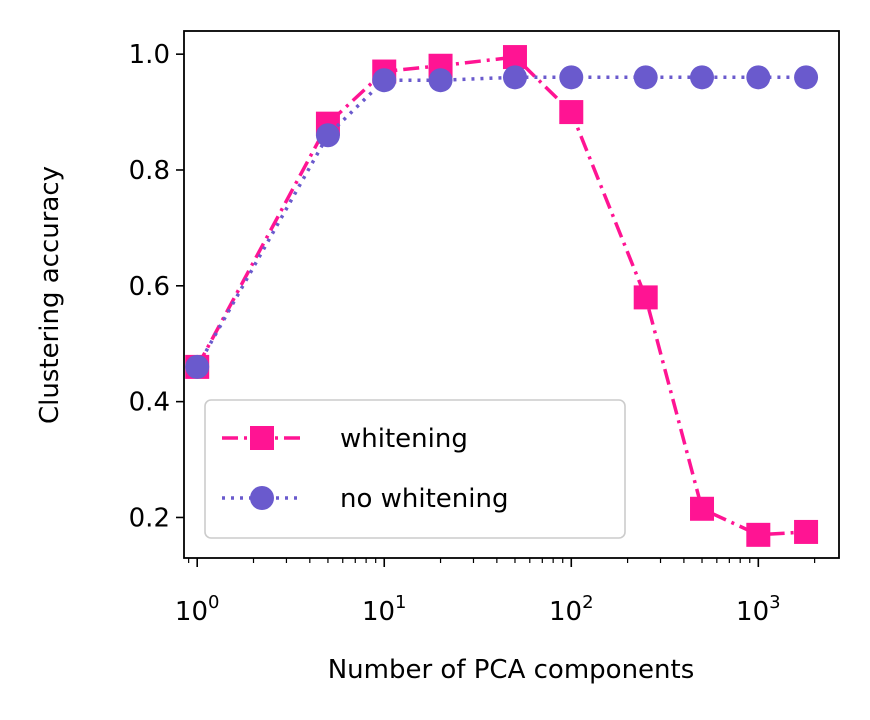  I want to click on legend-item-0: whitening, so click(345, 439).